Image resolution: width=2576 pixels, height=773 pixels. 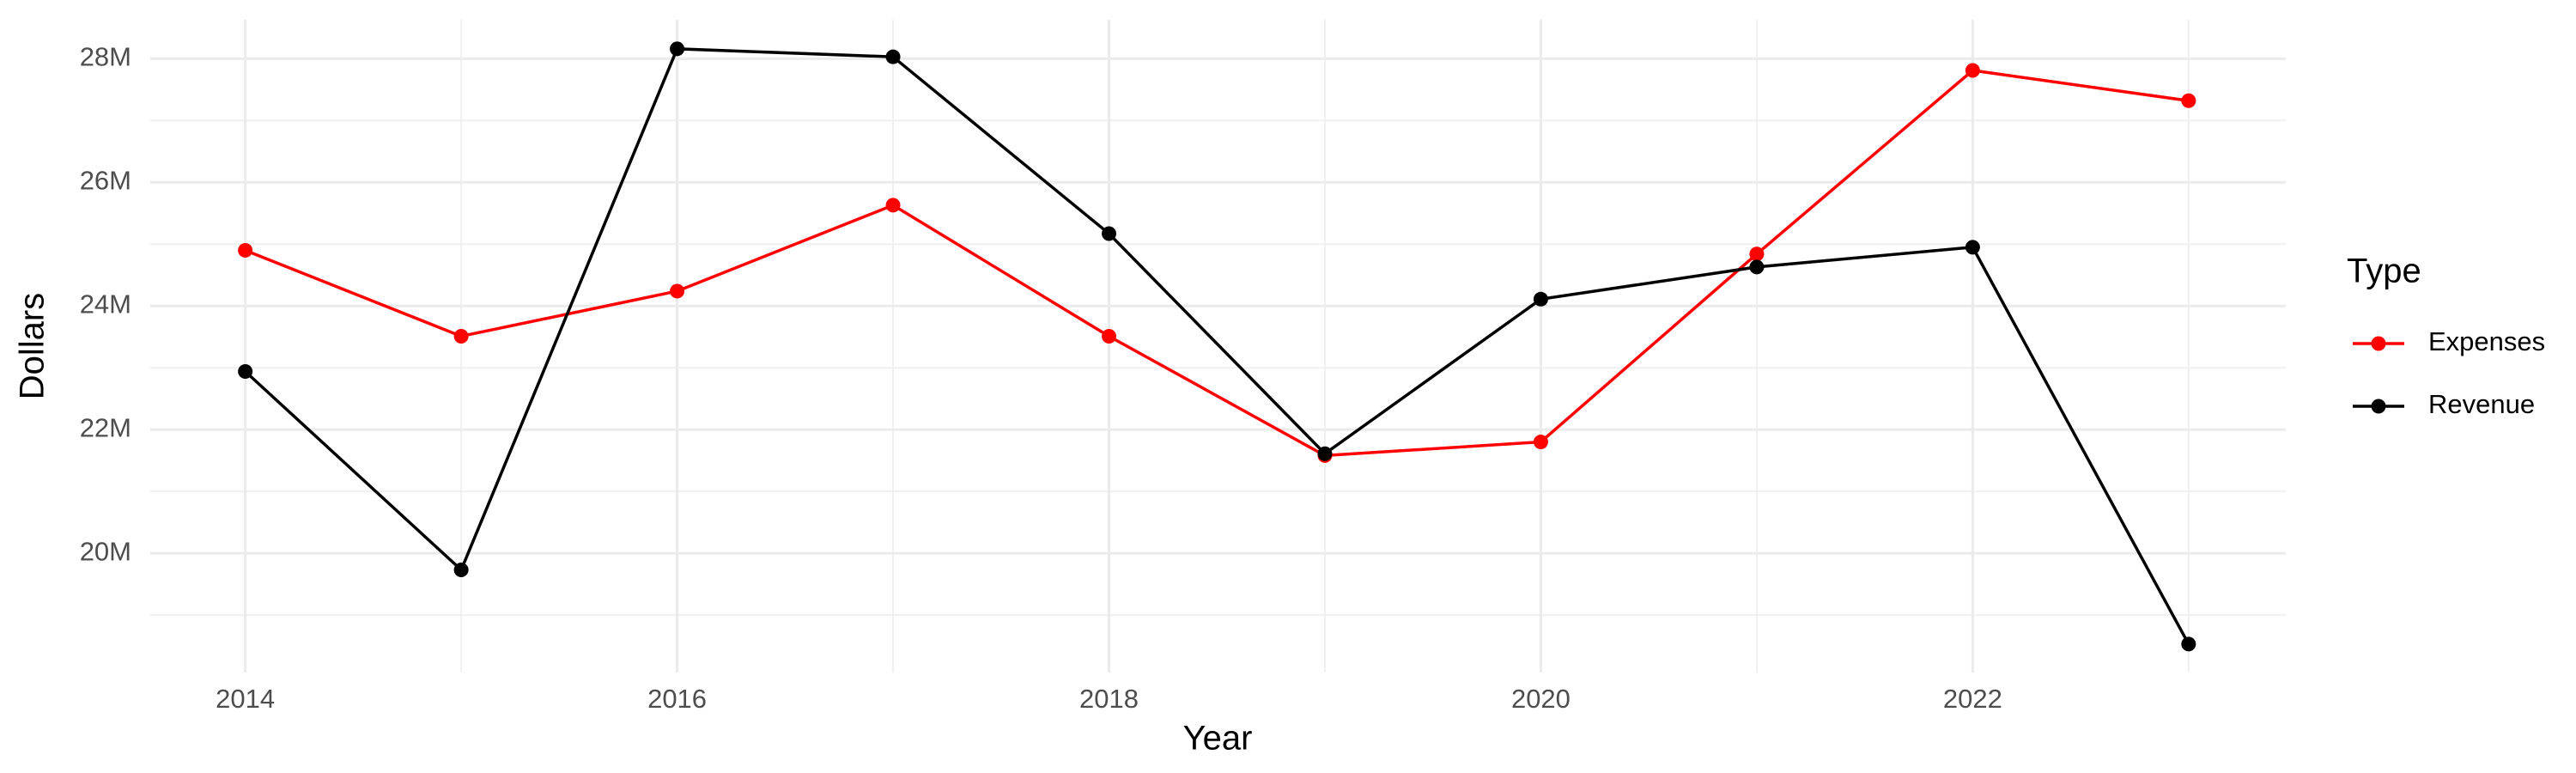 I want to click on x-axis-title: Year, so click(x=1218, y=739).